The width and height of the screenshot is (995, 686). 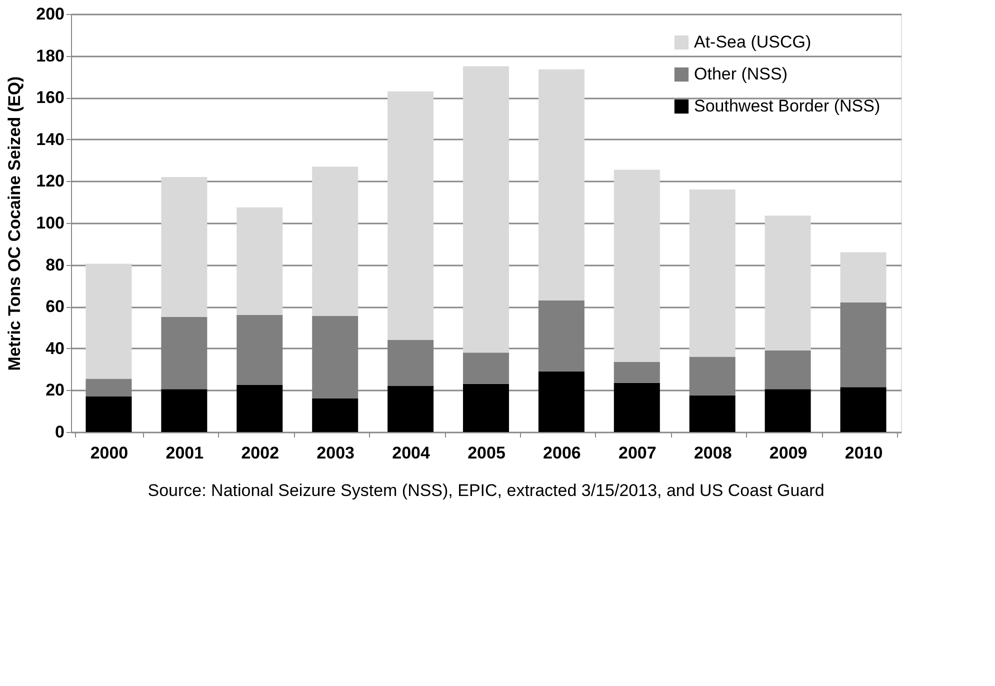 I want to click on y-tick-label: 0, so click(x=59, y=432).